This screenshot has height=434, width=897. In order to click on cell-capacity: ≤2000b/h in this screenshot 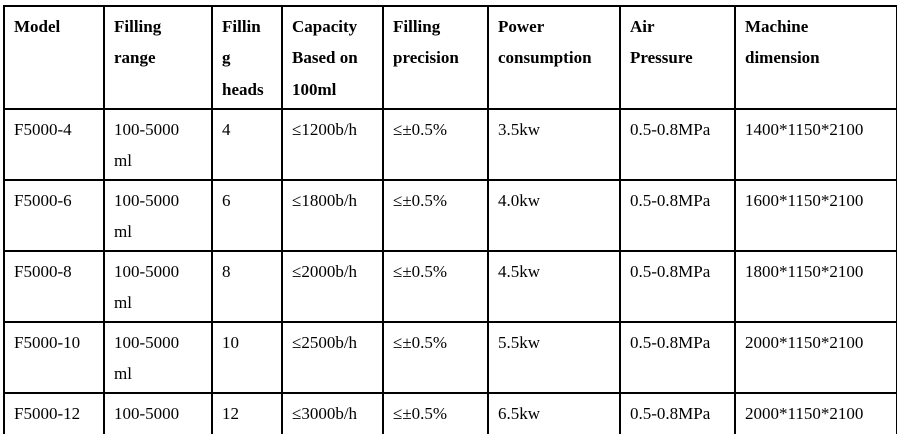, I will do `click(332, 286)`.